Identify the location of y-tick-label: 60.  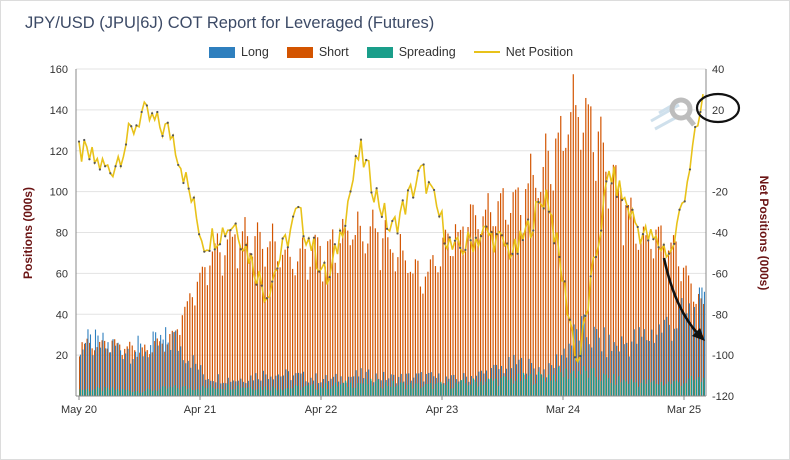
(62, 274).